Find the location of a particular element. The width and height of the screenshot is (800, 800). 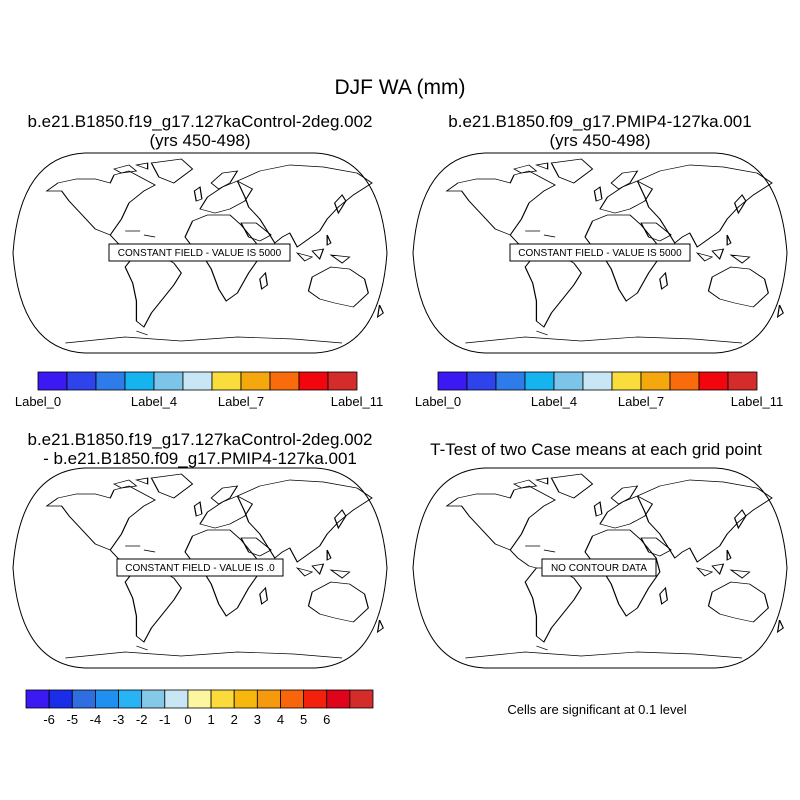

colorbar-tick-label: 1 is located at coordinates (210, 719).